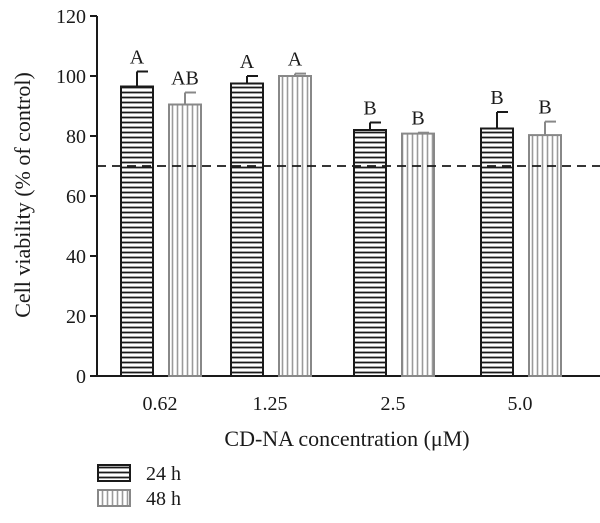  What do you see at coordinates (163, 499) in the screenshot?
I see `legend-label: 48 h` at bounding box center [163, 499].